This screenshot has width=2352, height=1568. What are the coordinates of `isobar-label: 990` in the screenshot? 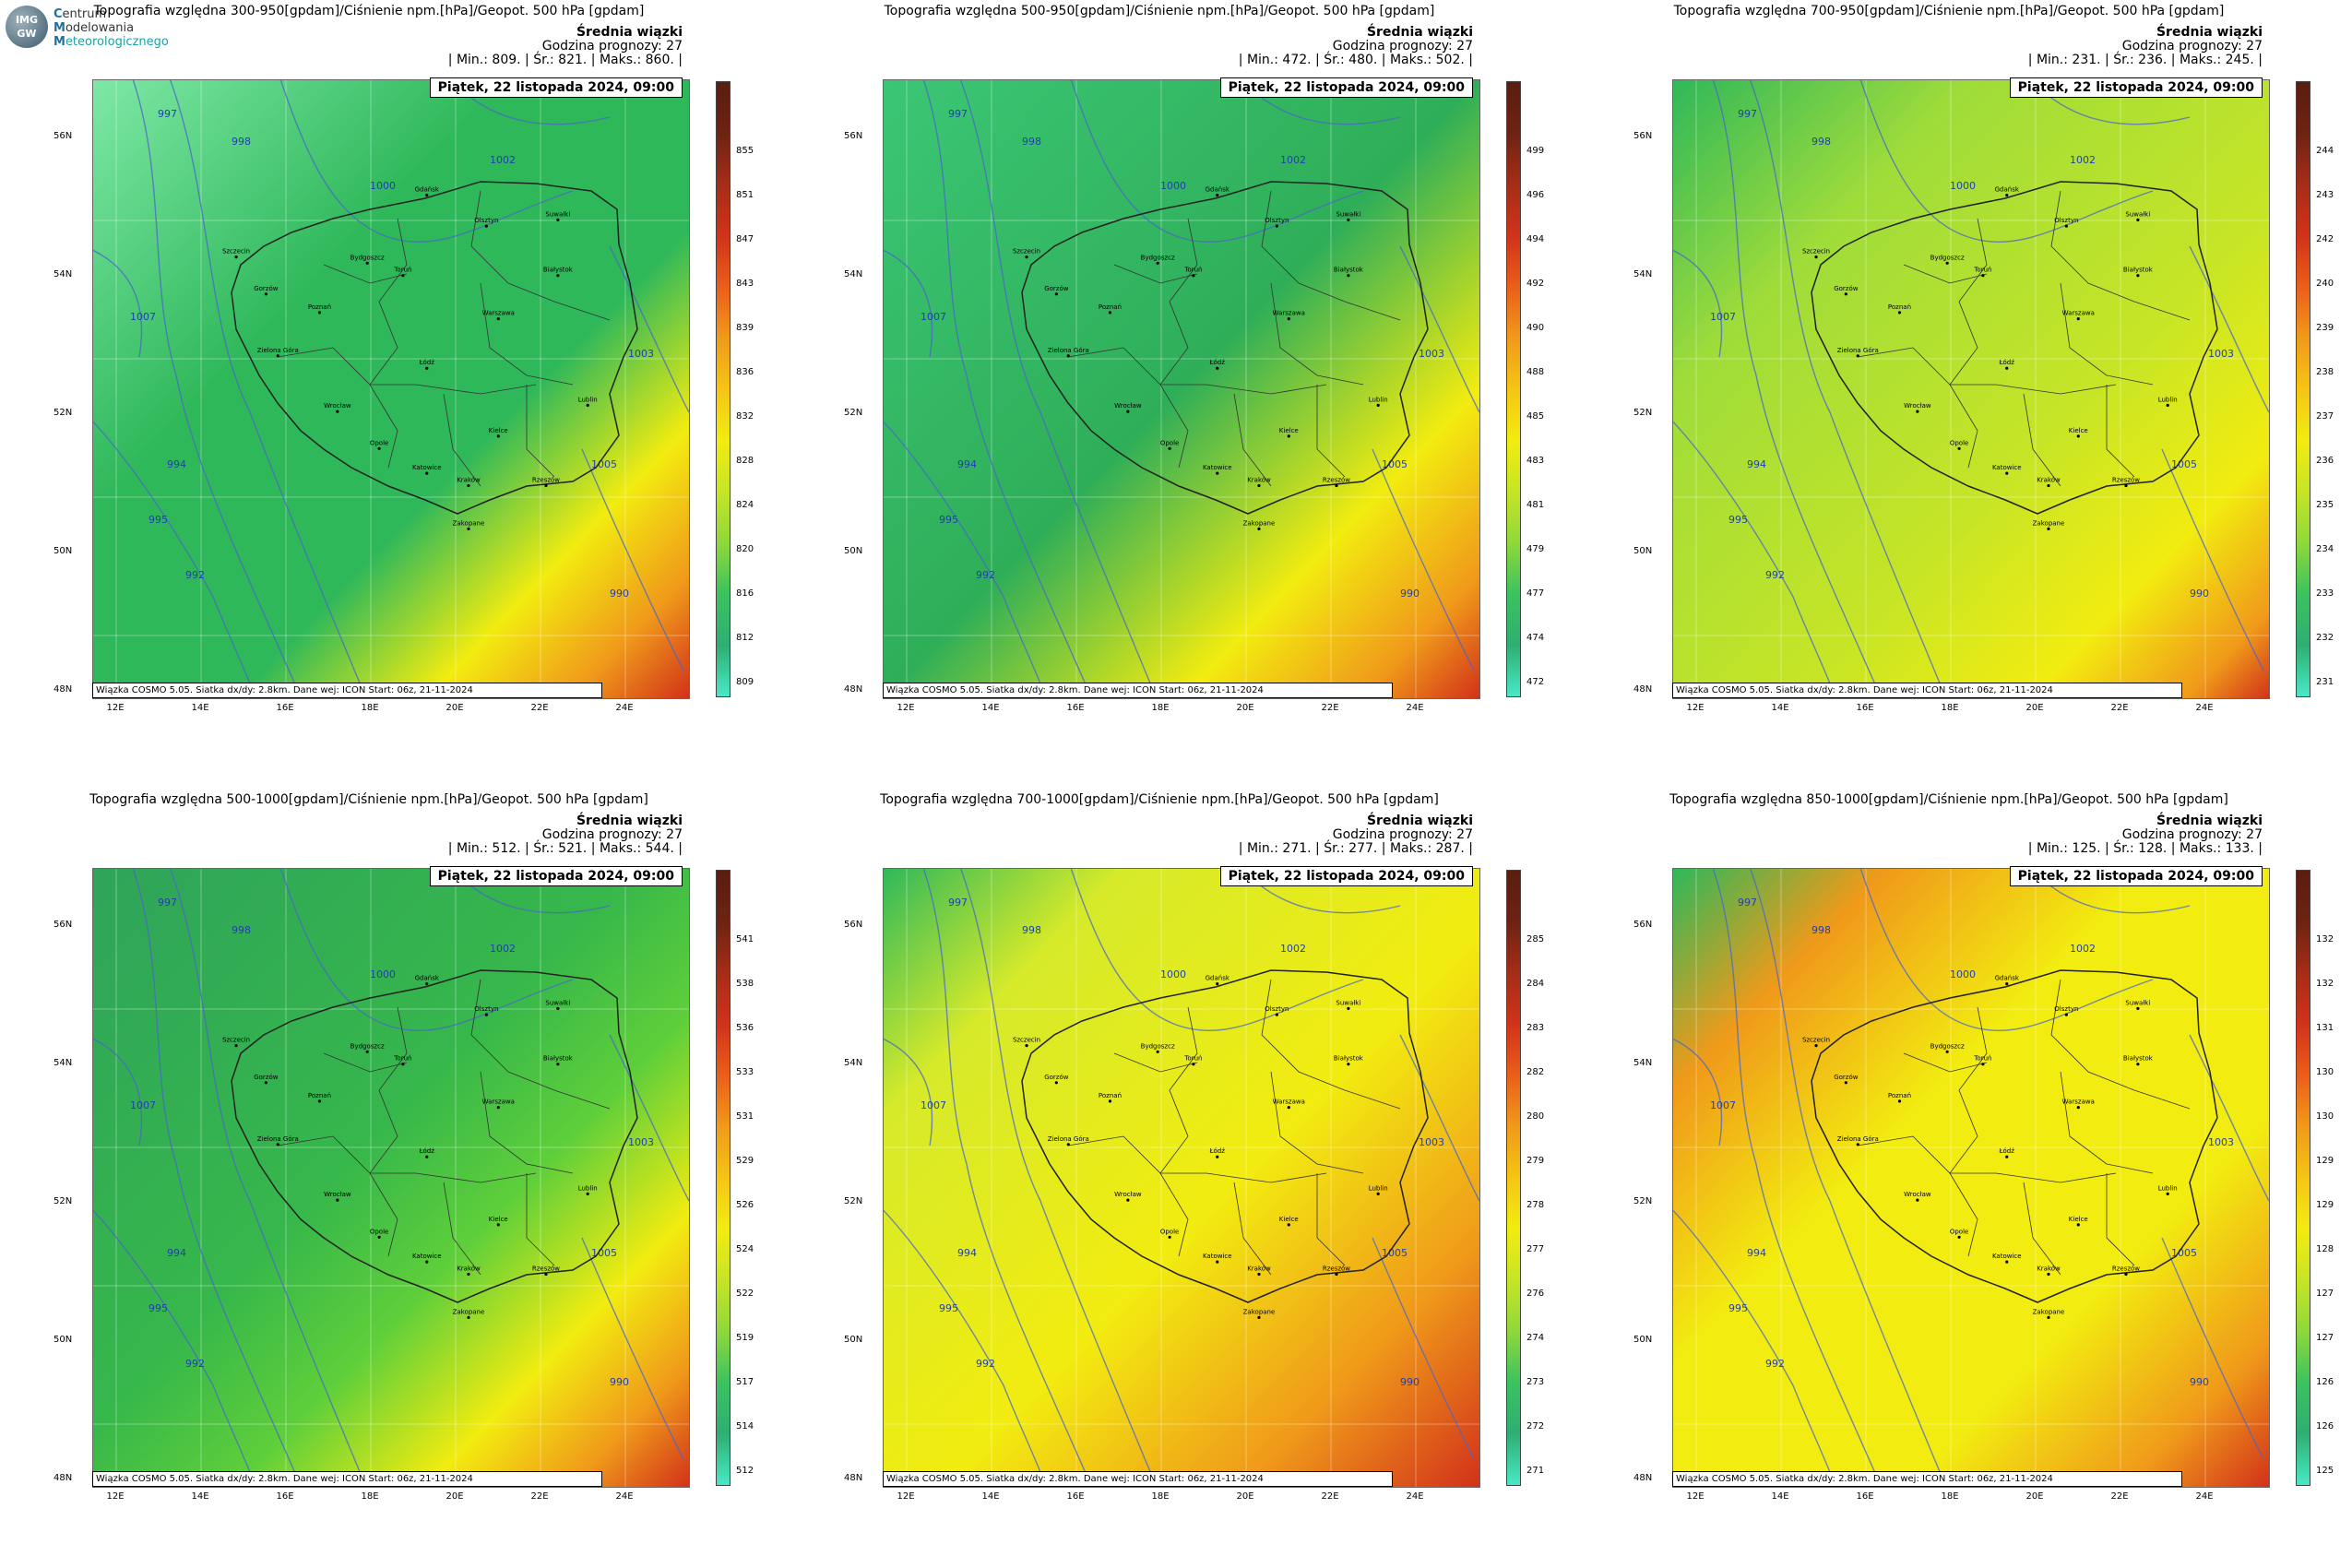 It's located at (1410, 594).